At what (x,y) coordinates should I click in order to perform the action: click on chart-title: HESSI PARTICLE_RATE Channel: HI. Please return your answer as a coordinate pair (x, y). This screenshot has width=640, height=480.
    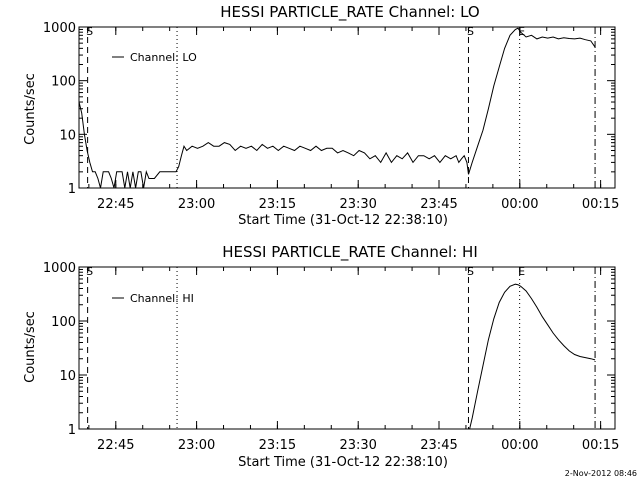
    Looking at the image, I should click on (350, 252).